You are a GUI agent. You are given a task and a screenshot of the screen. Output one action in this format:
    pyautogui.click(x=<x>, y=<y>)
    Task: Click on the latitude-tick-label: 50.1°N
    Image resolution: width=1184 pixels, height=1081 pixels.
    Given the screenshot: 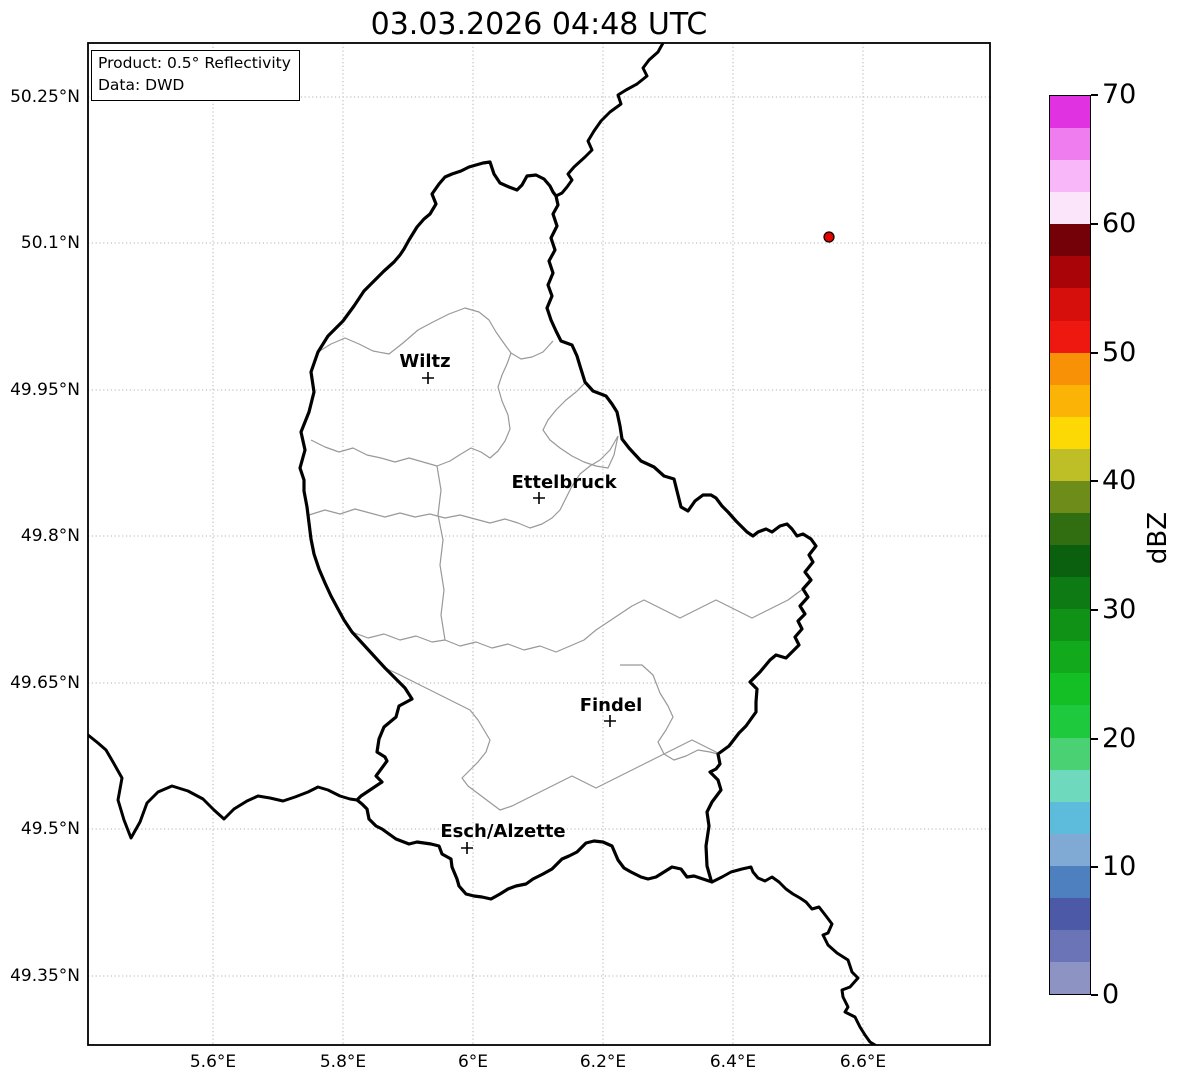 What is the action you would take?
    pyautogui.click(x=50, y=243)
    